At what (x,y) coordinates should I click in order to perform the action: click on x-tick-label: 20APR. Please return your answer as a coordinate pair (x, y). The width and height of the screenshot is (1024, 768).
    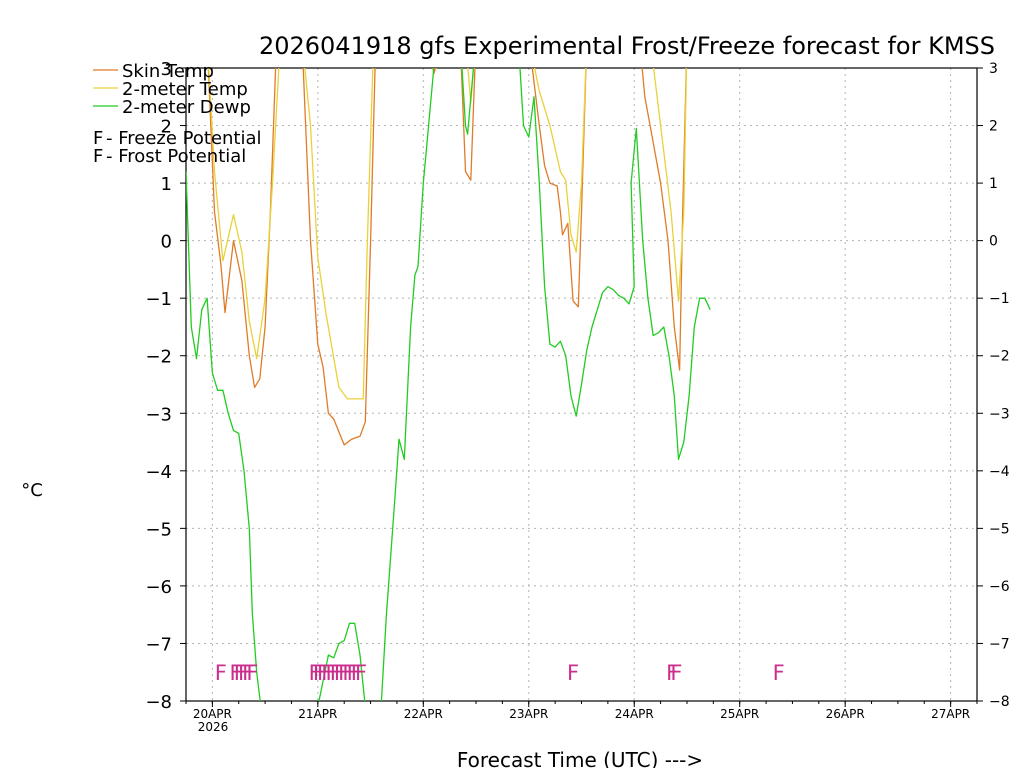
    Looking at the image, I should click on (212, 714).